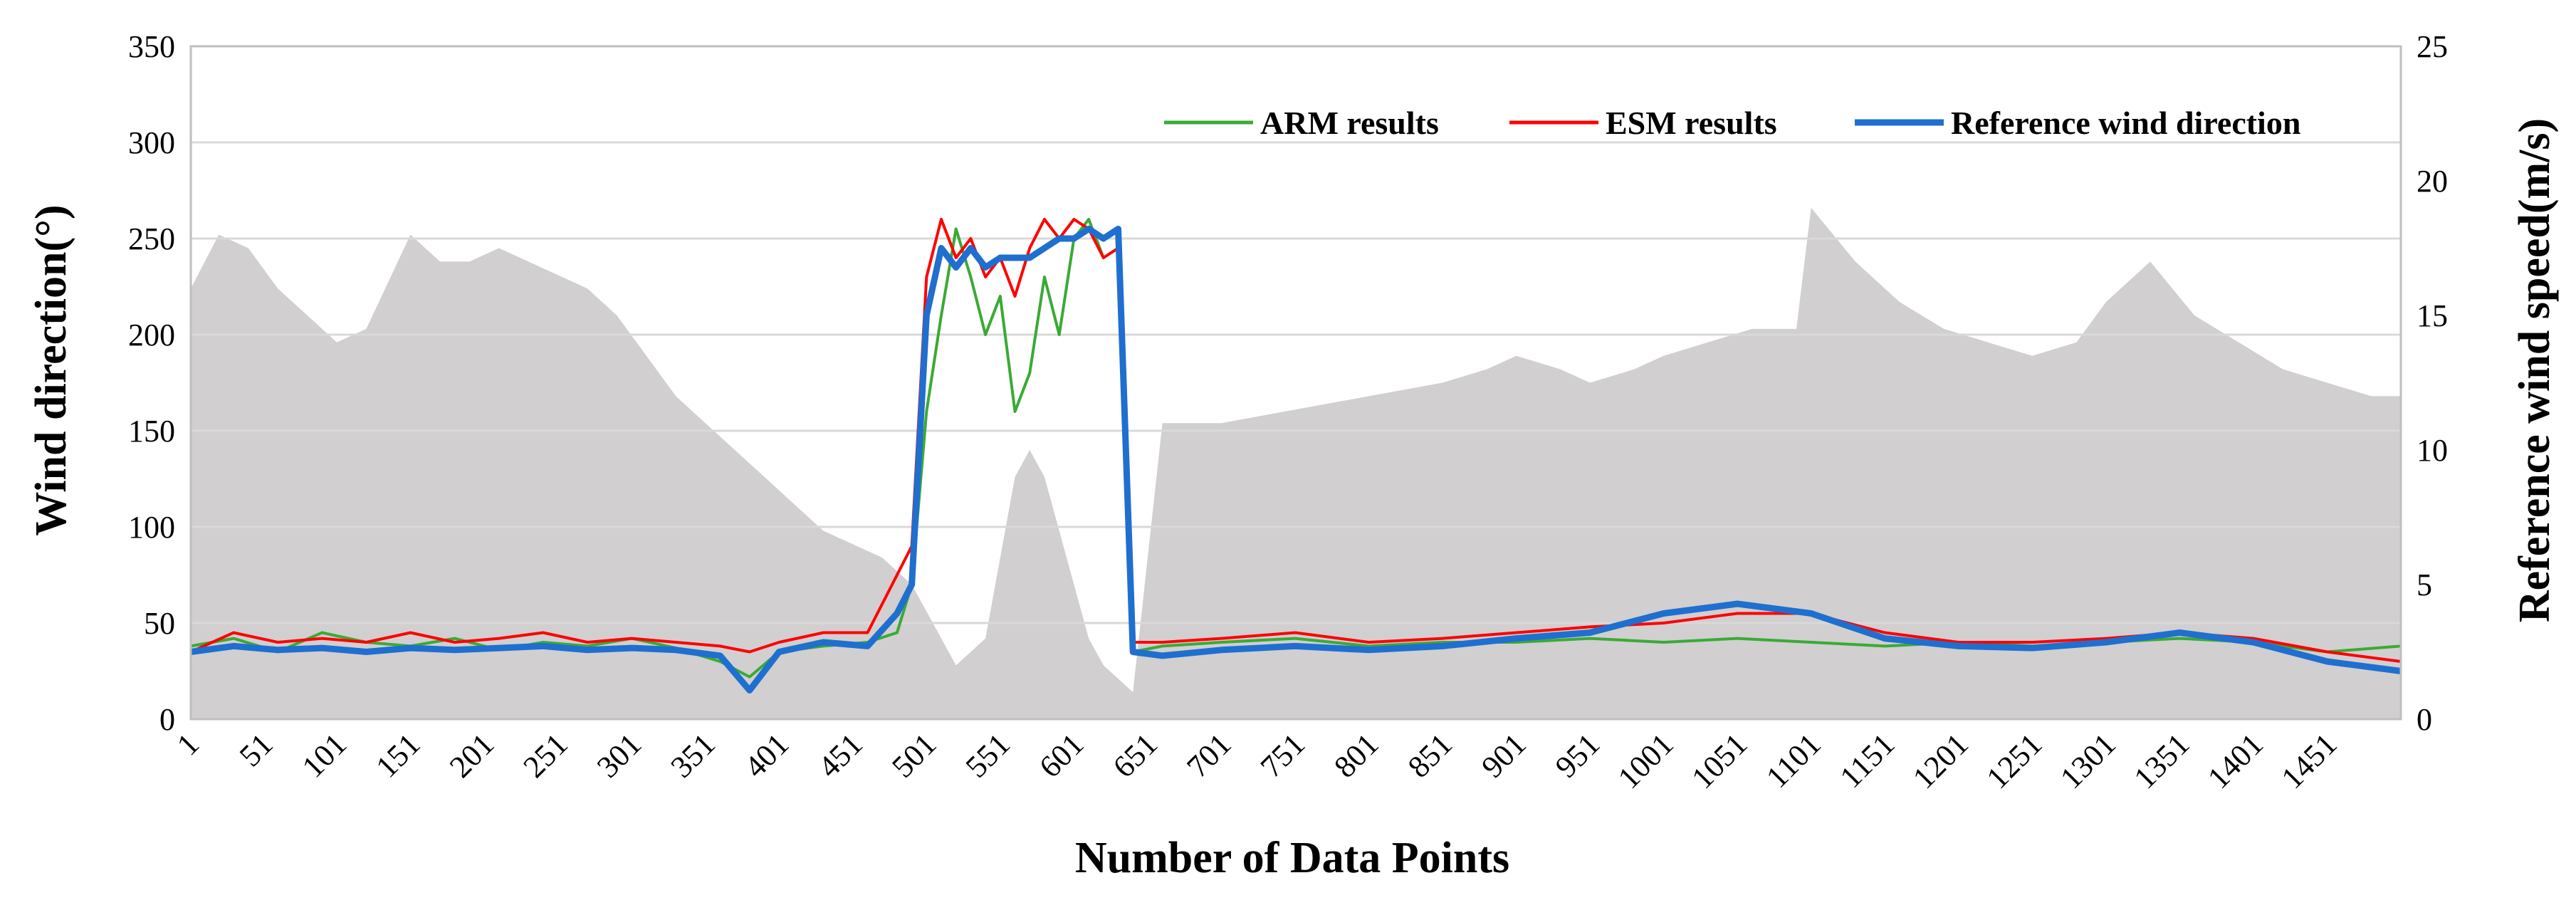 The image size is (2576, 905). I want to click on y-left-tick-label: 100, so click(151, 527).